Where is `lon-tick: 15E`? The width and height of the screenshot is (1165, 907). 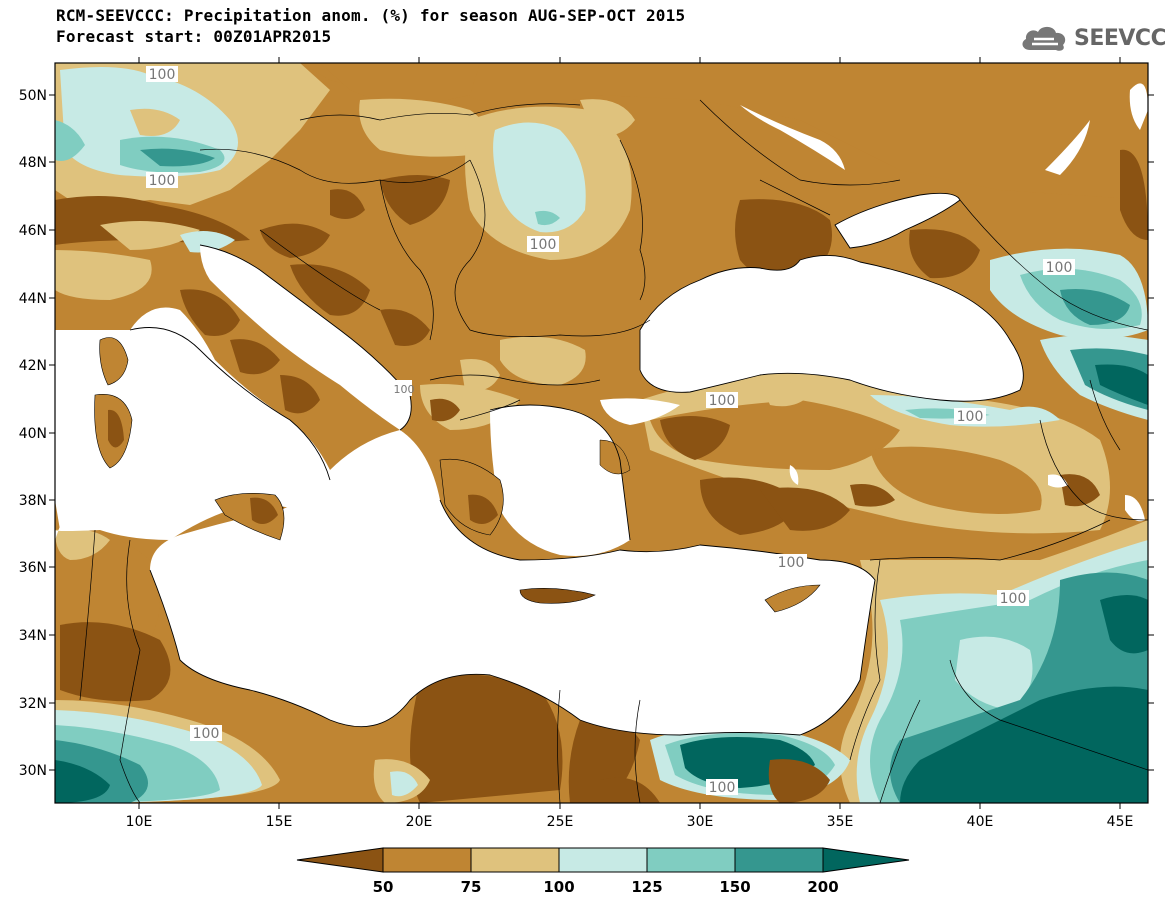
lon-tick: 15E is located at coordinates (279, 443).